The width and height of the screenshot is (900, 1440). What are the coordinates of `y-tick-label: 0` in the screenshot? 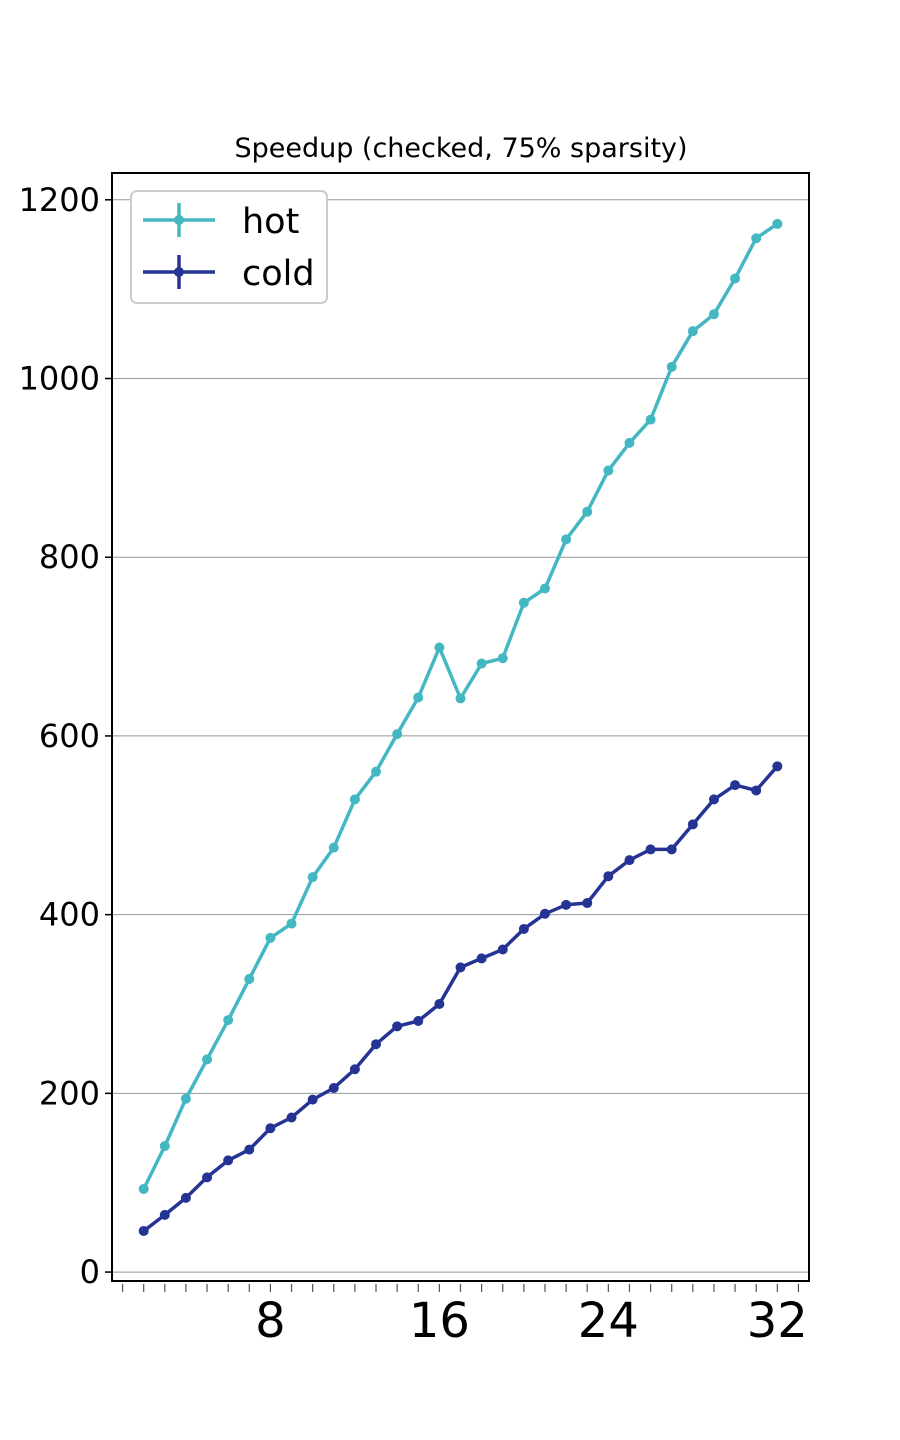 It's located at (90, 1272).